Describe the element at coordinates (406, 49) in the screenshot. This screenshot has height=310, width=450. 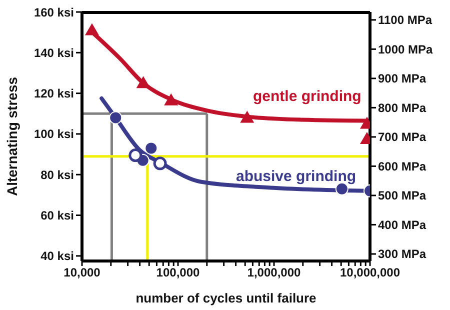
I see `y2-tick-label: 1000 MPa` at that location.